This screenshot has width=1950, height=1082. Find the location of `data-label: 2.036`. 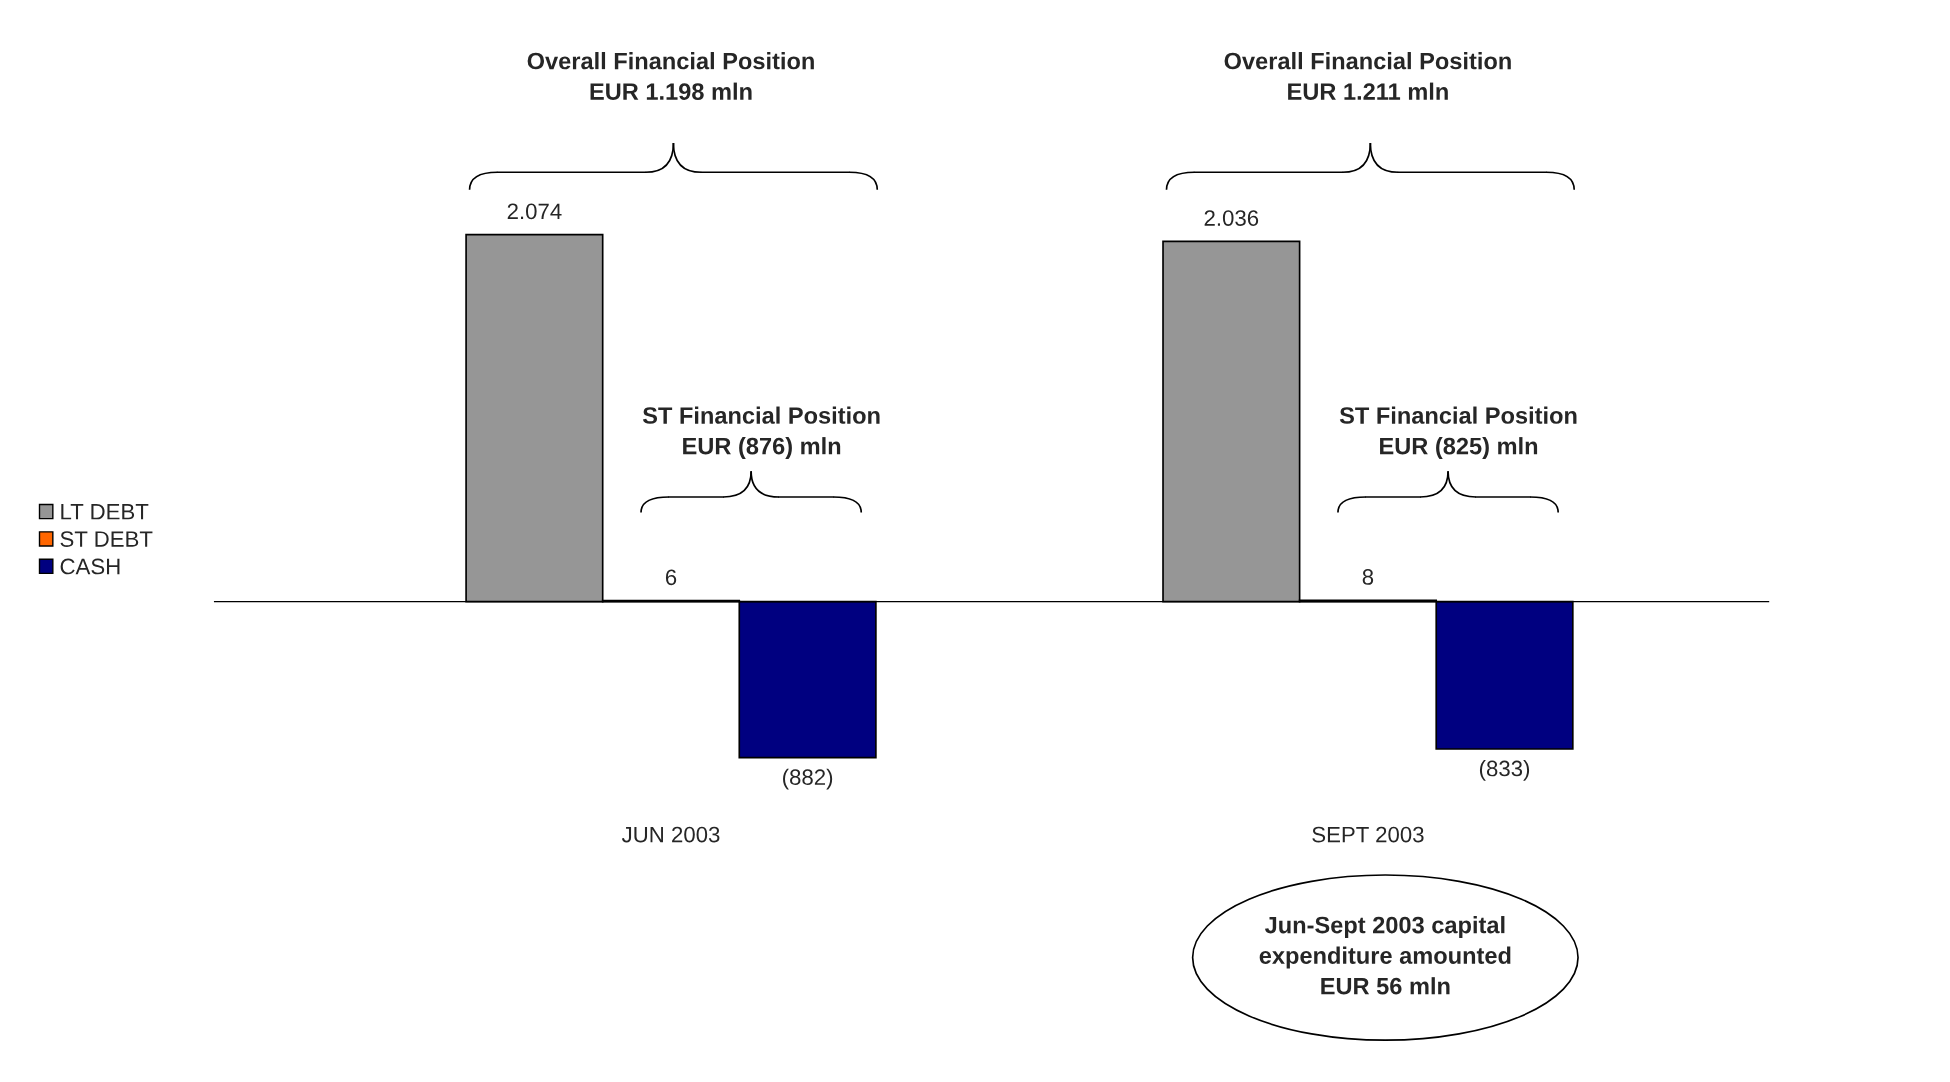

data-label: 2.036 is located at coordinates (1231, 218).